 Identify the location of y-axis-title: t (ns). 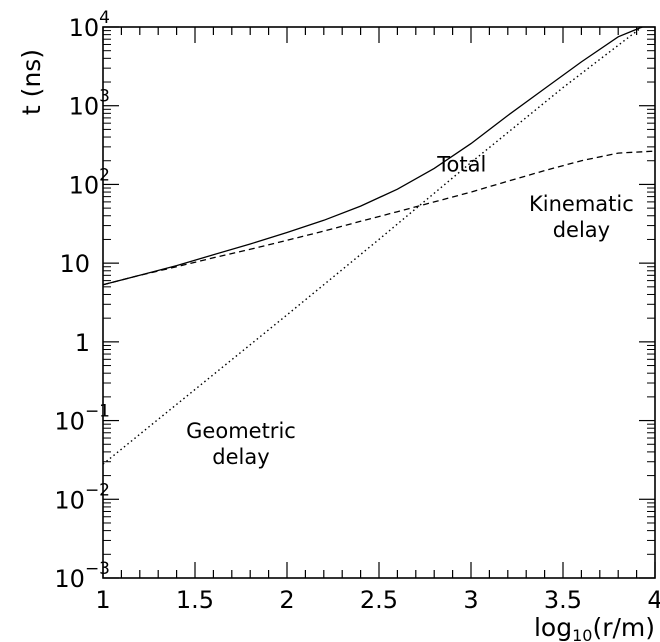
(31, 82).